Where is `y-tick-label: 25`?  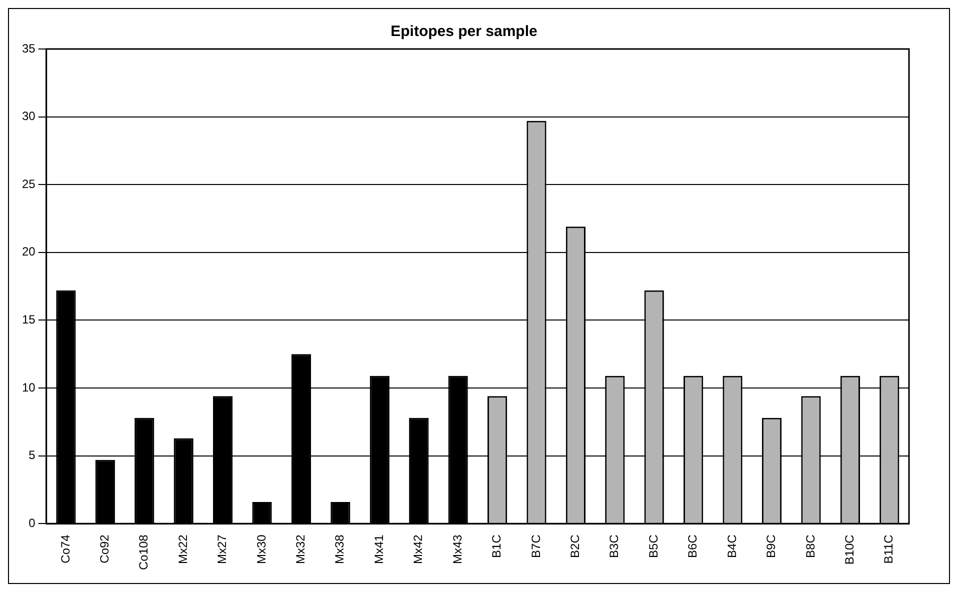
y-tick-label: 25 is located at coordinates (29, 183).